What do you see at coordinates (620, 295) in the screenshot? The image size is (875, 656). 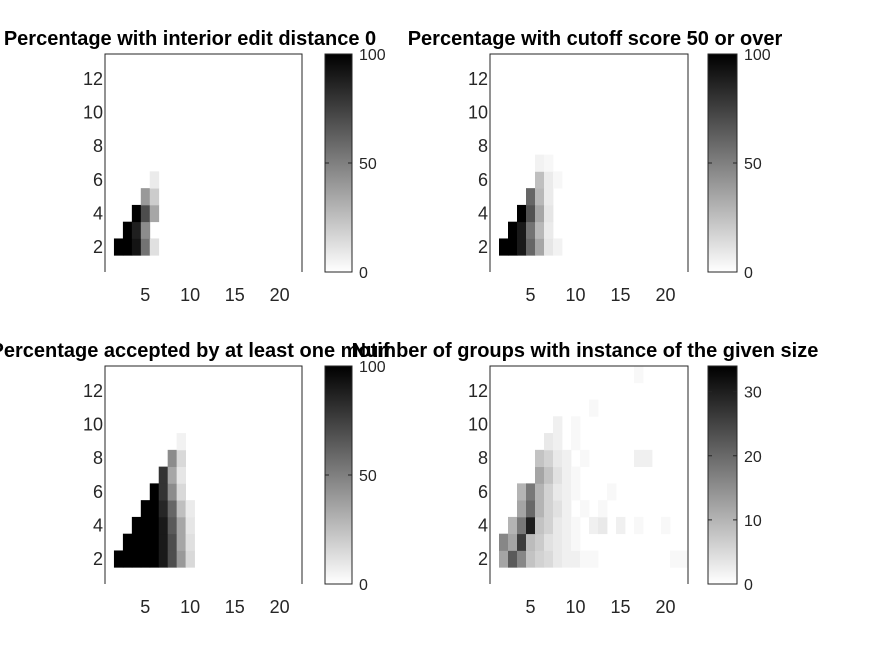 I see `x-tick-label: 15` at bounding box center [620, 295].